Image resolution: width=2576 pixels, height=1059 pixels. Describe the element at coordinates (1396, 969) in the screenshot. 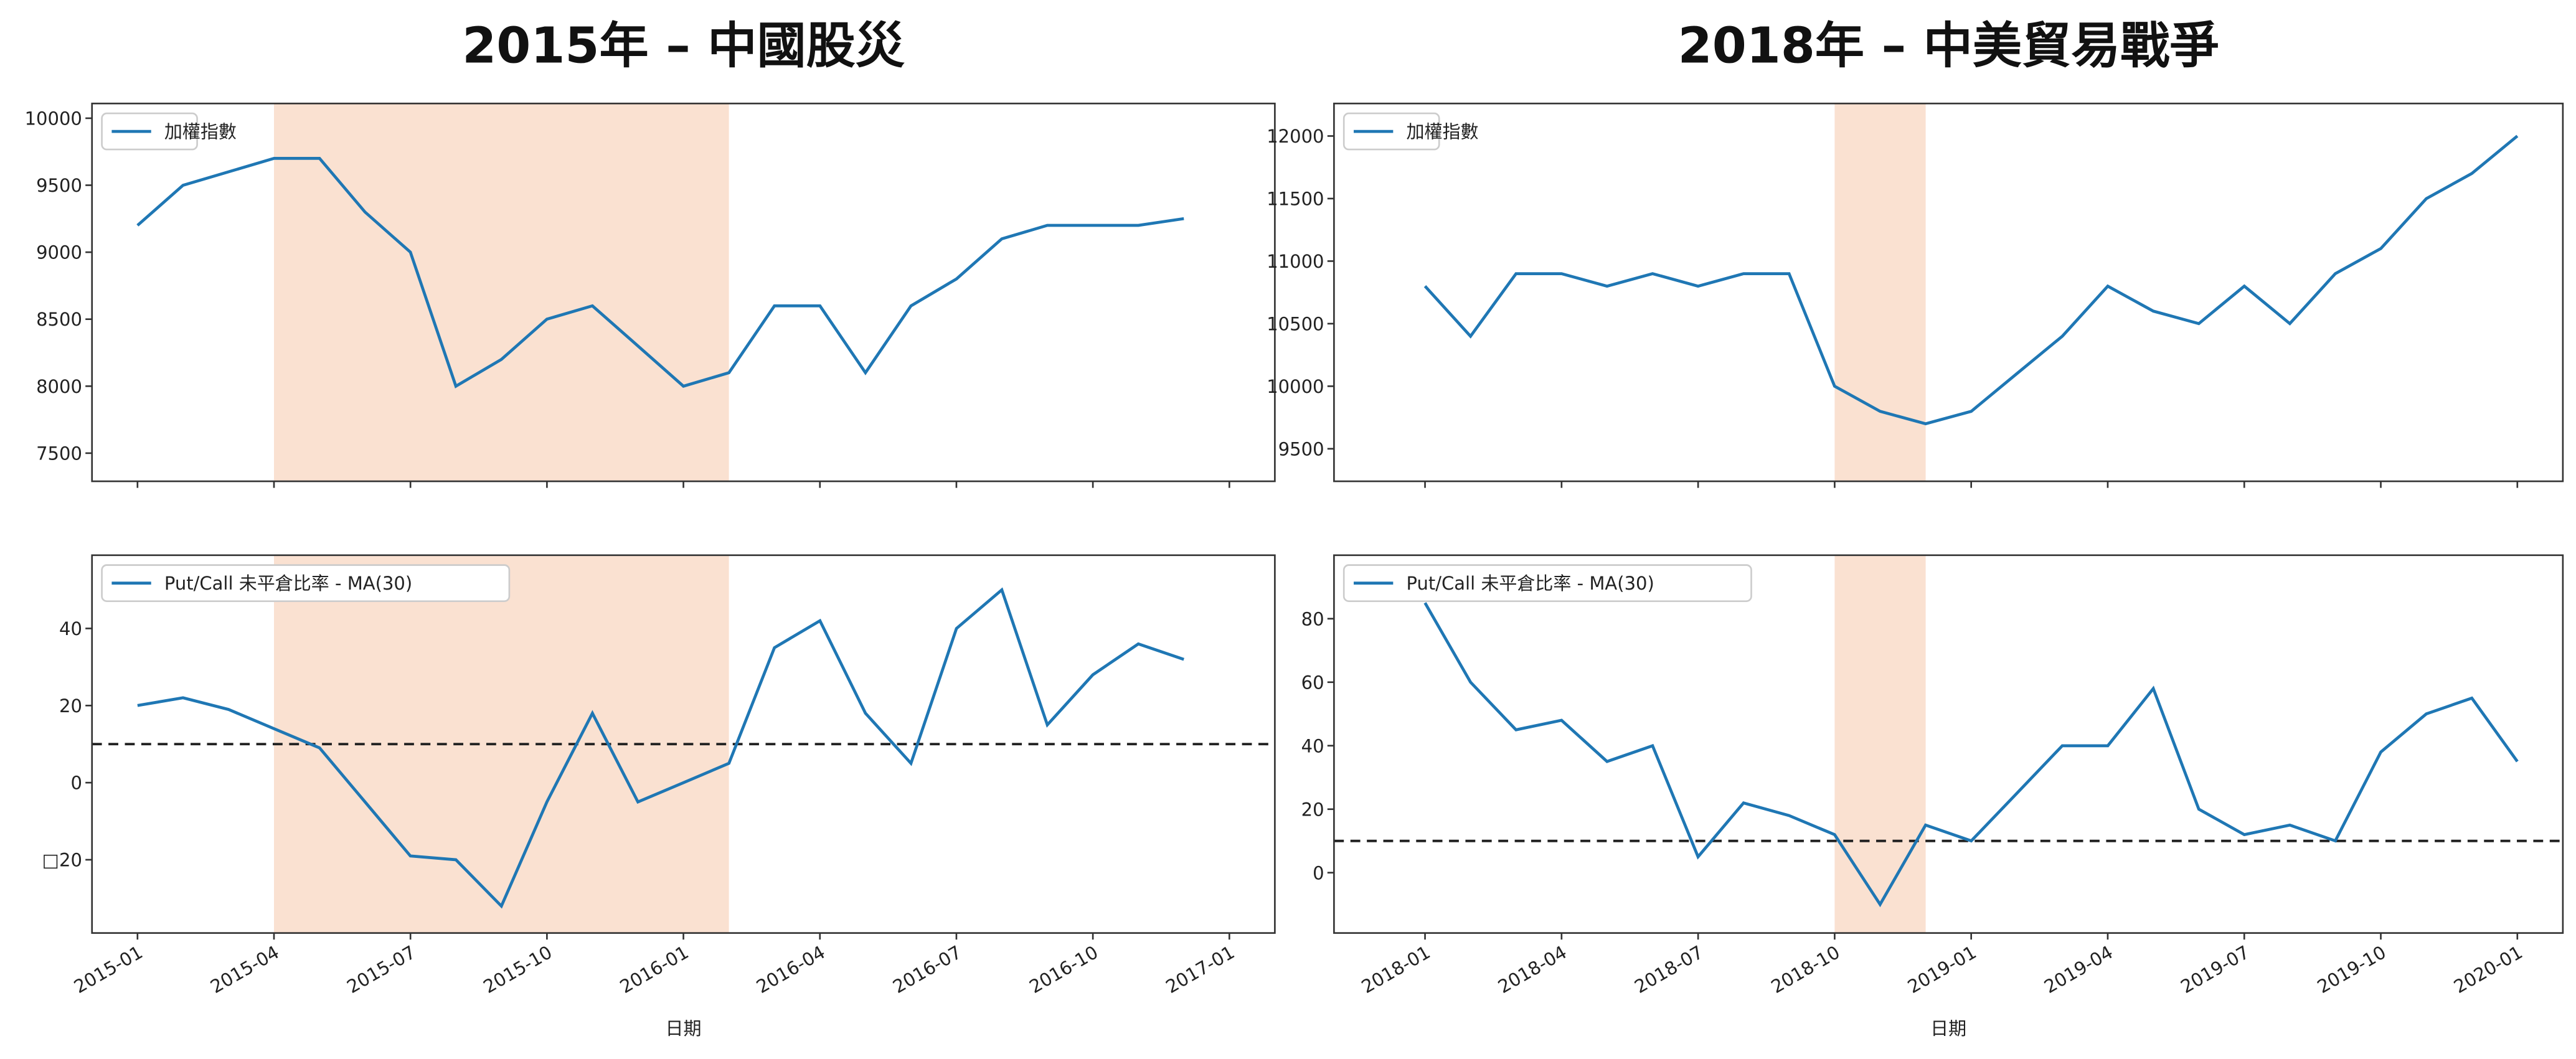

I see `x-tick-label: 2018-01` at that location.